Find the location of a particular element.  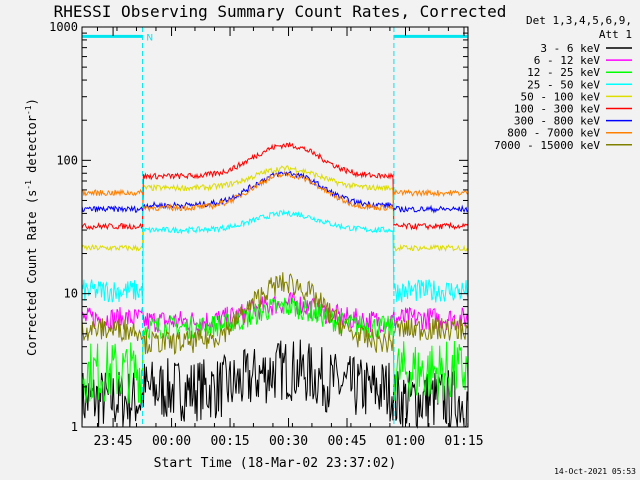

legend-entry-label: 50 - 100 keV is located at coordinates (561, 96).